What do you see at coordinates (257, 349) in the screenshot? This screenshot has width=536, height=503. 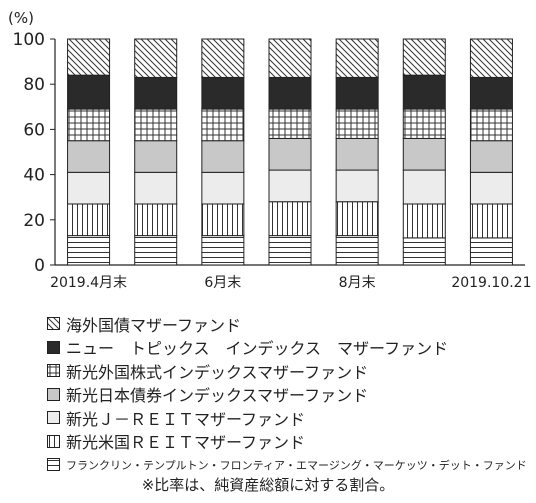 I see `legend-label: ニュー トピックス インデックス マザーファンド` at bounding box center [257, 349].